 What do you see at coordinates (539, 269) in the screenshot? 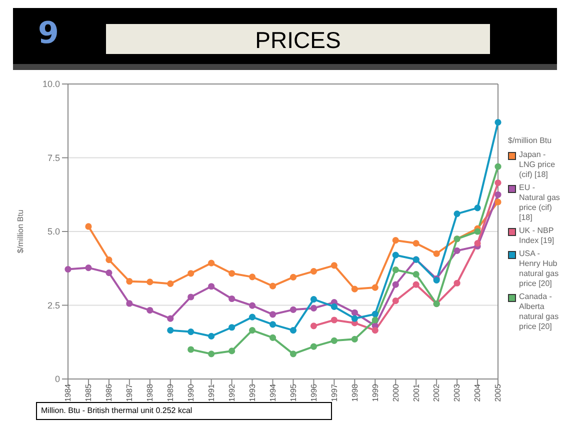
I see `legend-label: USA - Henry Hub natural gas price [20]` at bounding box center [539, 269].